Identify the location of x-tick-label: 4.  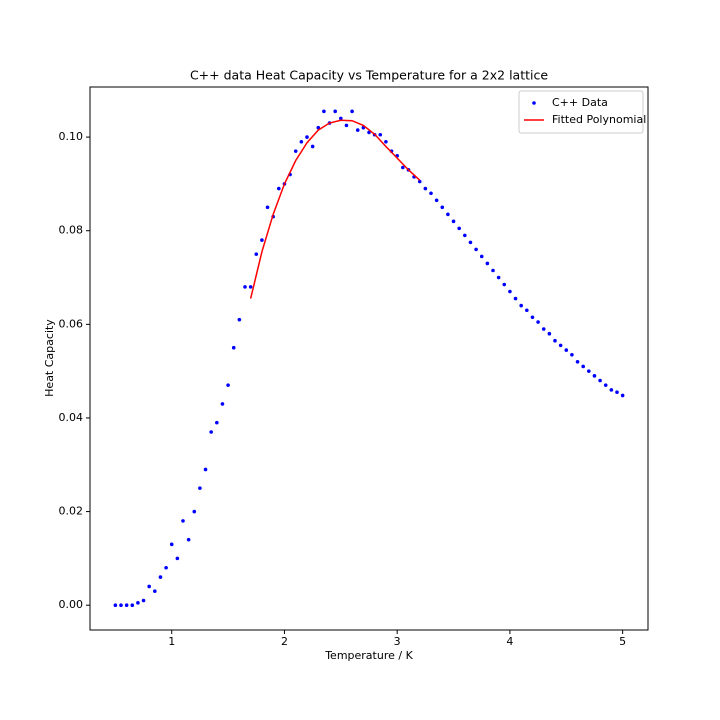
(509, 641).